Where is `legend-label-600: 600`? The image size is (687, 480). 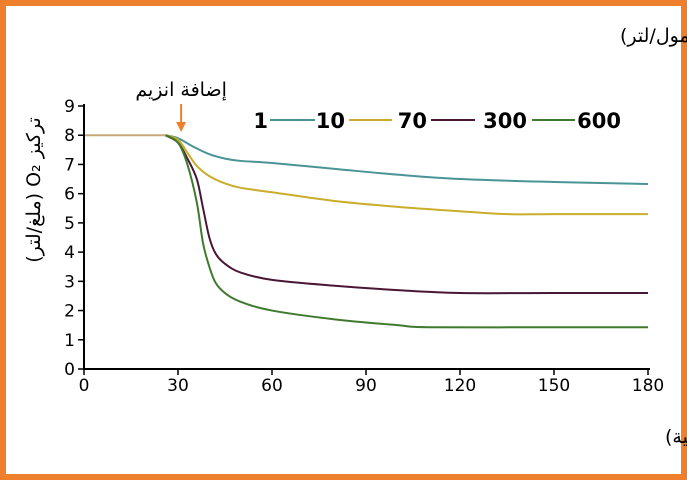
legend-label-600: 600 is located at coordinates (599, 121).